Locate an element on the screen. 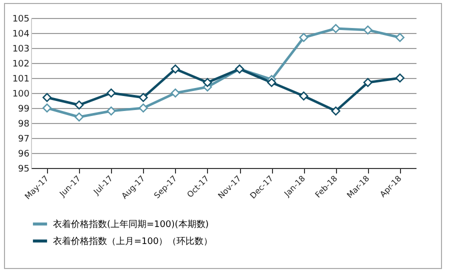 This screenshot has width=449, height=274. y-tick-label: 98 is located at coordinates (24, 125).